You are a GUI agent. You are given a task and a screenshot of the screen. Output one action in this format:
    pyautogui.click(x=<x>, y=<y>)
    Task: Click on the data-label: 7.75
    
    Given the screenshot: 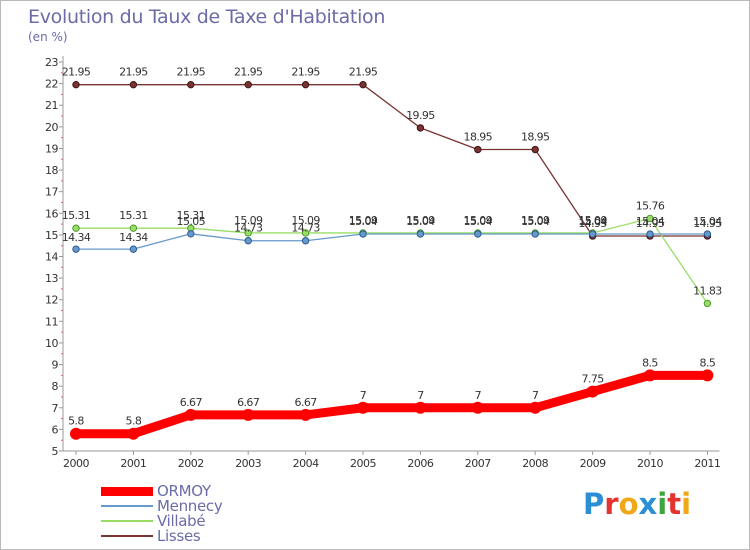 What is the action you would take?
    pyautogui.click(x=593, y=379)
    